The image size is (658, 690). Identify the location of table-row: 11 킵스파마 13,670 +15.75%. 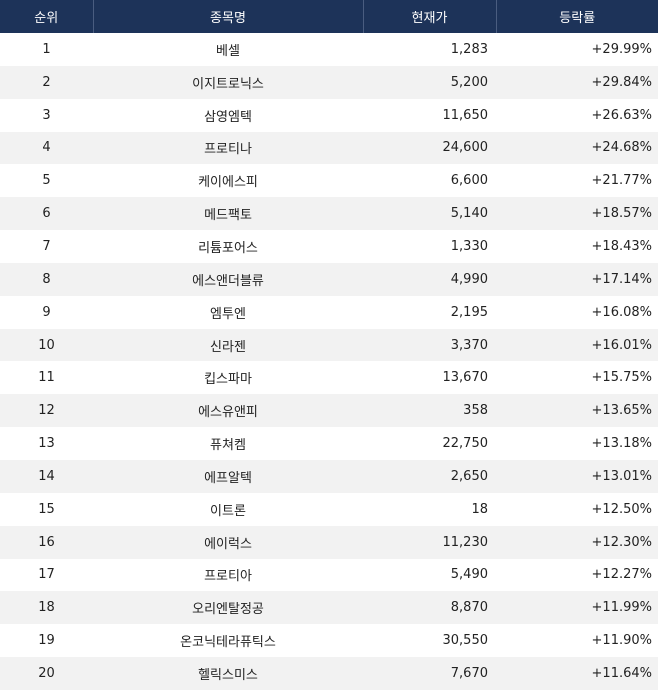
(329, 377).